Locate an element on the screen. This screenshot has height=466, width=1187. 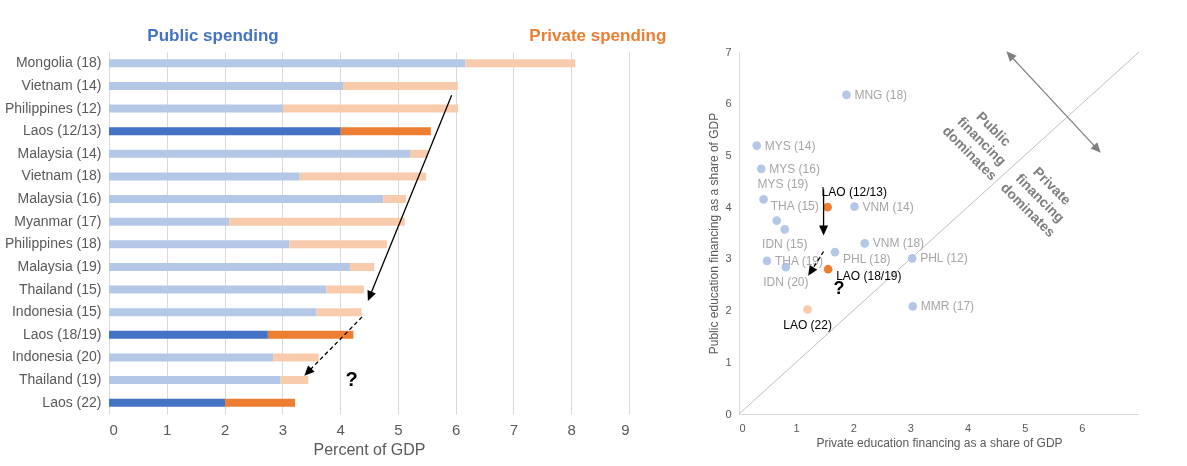
y-tick-label: Indonesia (15) is located at coordinates (56, 311).